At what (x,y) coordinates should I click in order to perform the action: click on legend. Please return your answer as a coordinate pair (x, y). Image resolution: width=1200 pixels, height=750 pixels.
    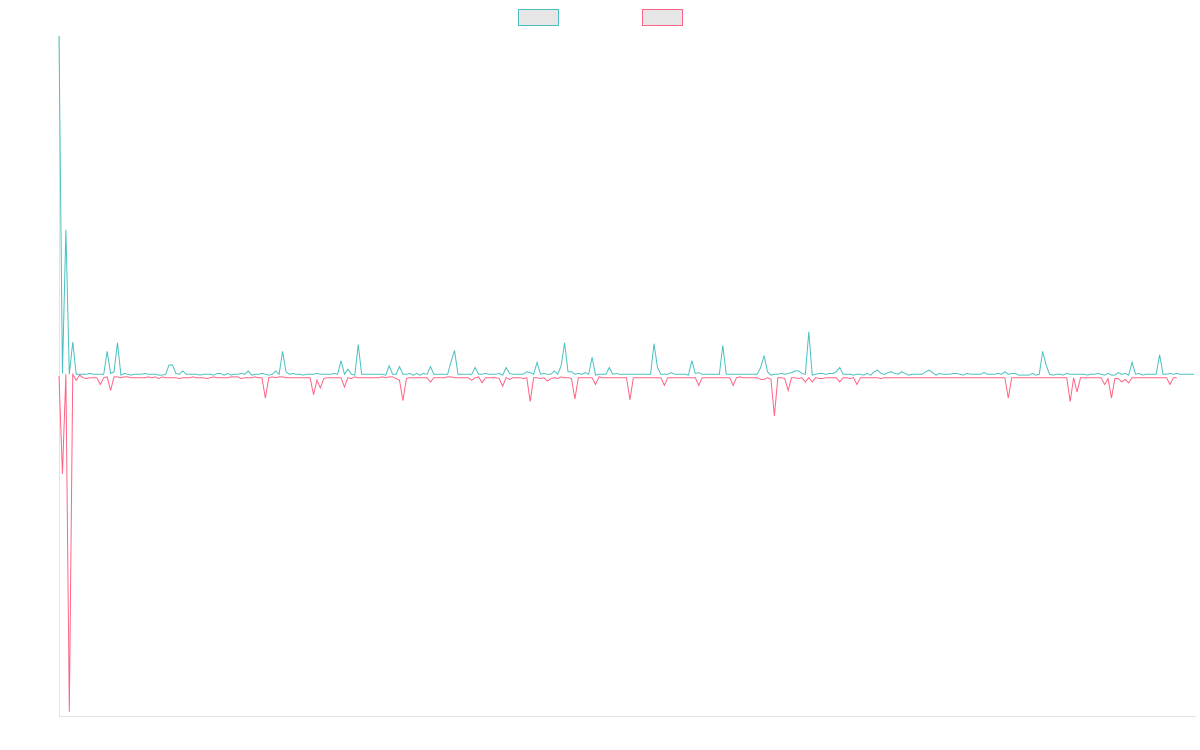
    Looking at the image, I should click on (600, 17).